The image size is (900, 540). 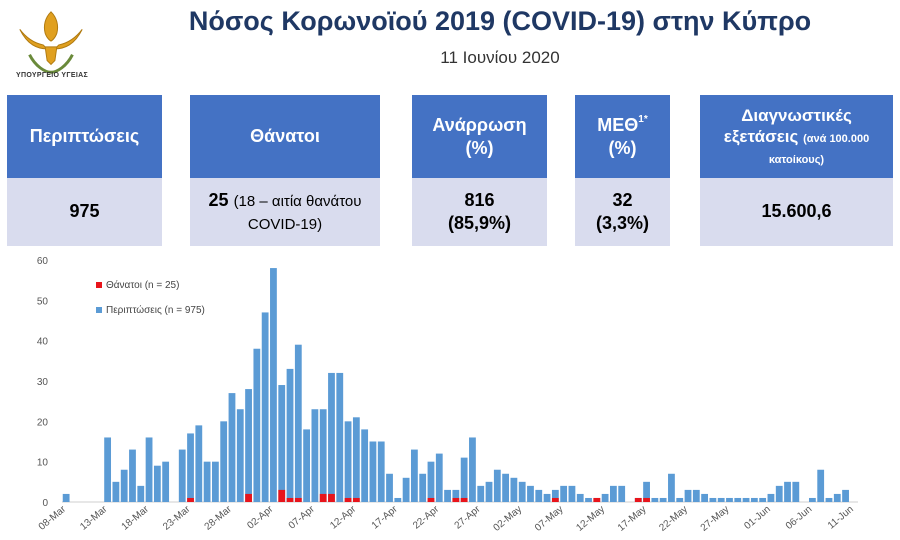 I want to click on icu-label-unit: (%), so click(x=622, y=147).